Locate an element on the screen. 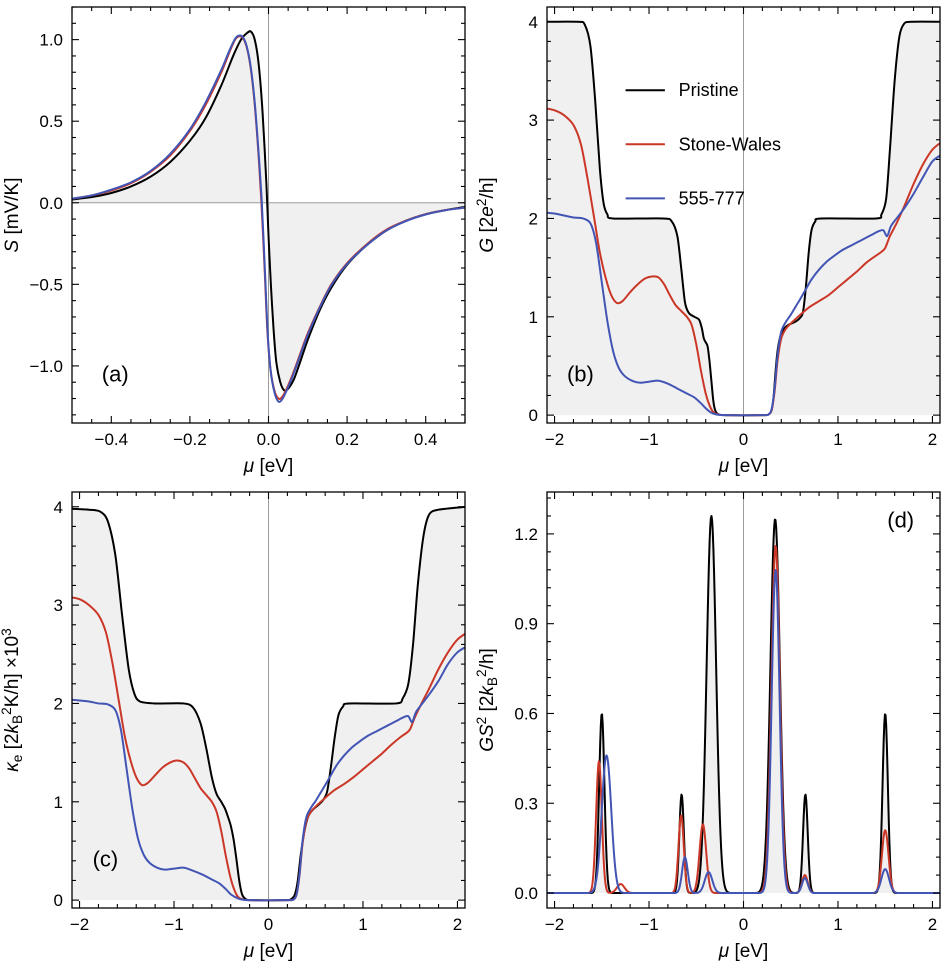 This screenshot has width=950, height=970. panel-tag: (a) is located at coordinates (115, 373).